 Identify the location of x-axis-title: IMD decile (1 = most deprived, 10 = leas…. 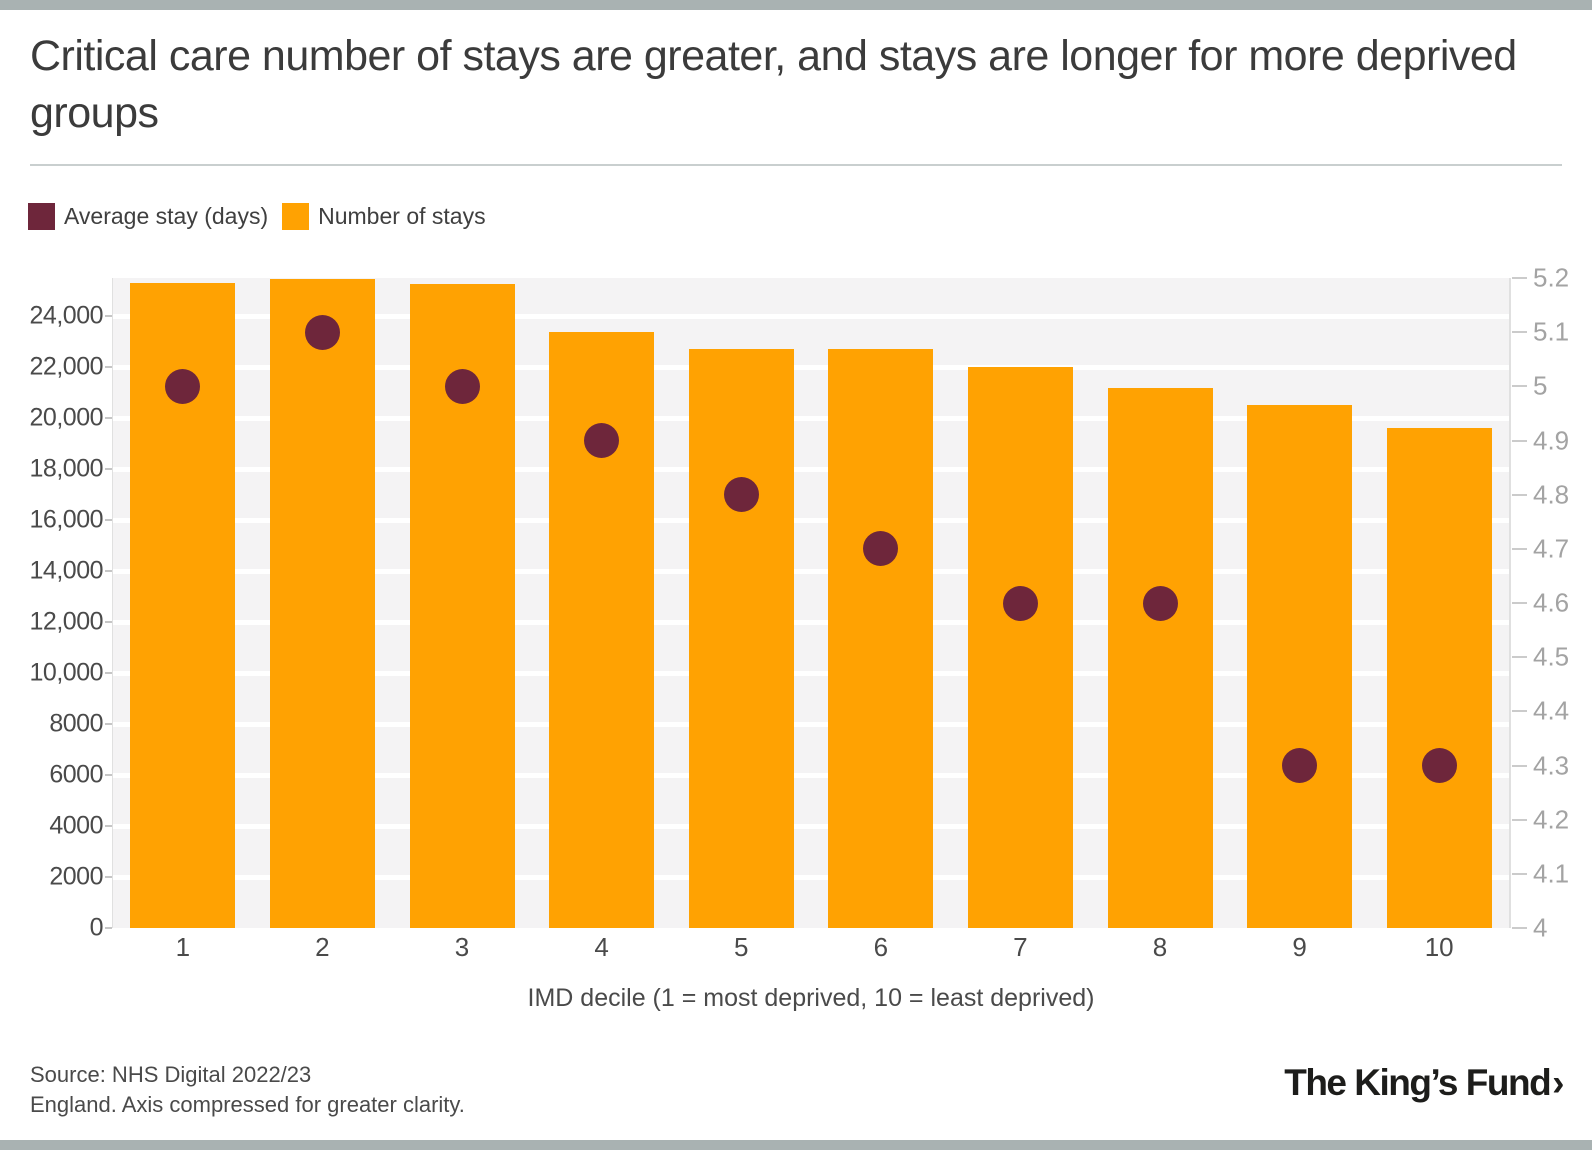
(811, 998).